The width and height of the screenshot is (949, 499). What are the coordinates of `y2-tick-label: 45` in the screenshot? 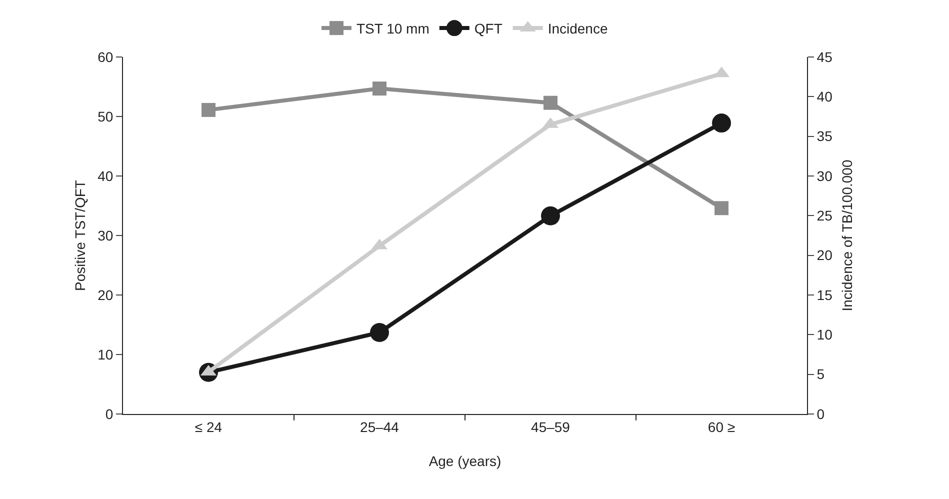 It's located at (824, 56).